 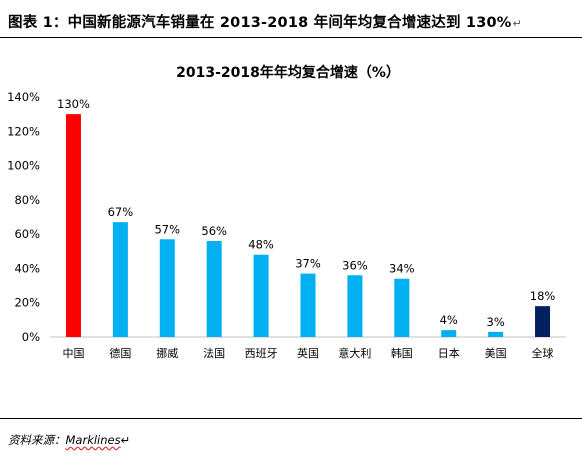 What do you see at coordinates (27, 200) in the screenshot?
I see `y-tick-label: 80%` at bounding box center [27, 200].